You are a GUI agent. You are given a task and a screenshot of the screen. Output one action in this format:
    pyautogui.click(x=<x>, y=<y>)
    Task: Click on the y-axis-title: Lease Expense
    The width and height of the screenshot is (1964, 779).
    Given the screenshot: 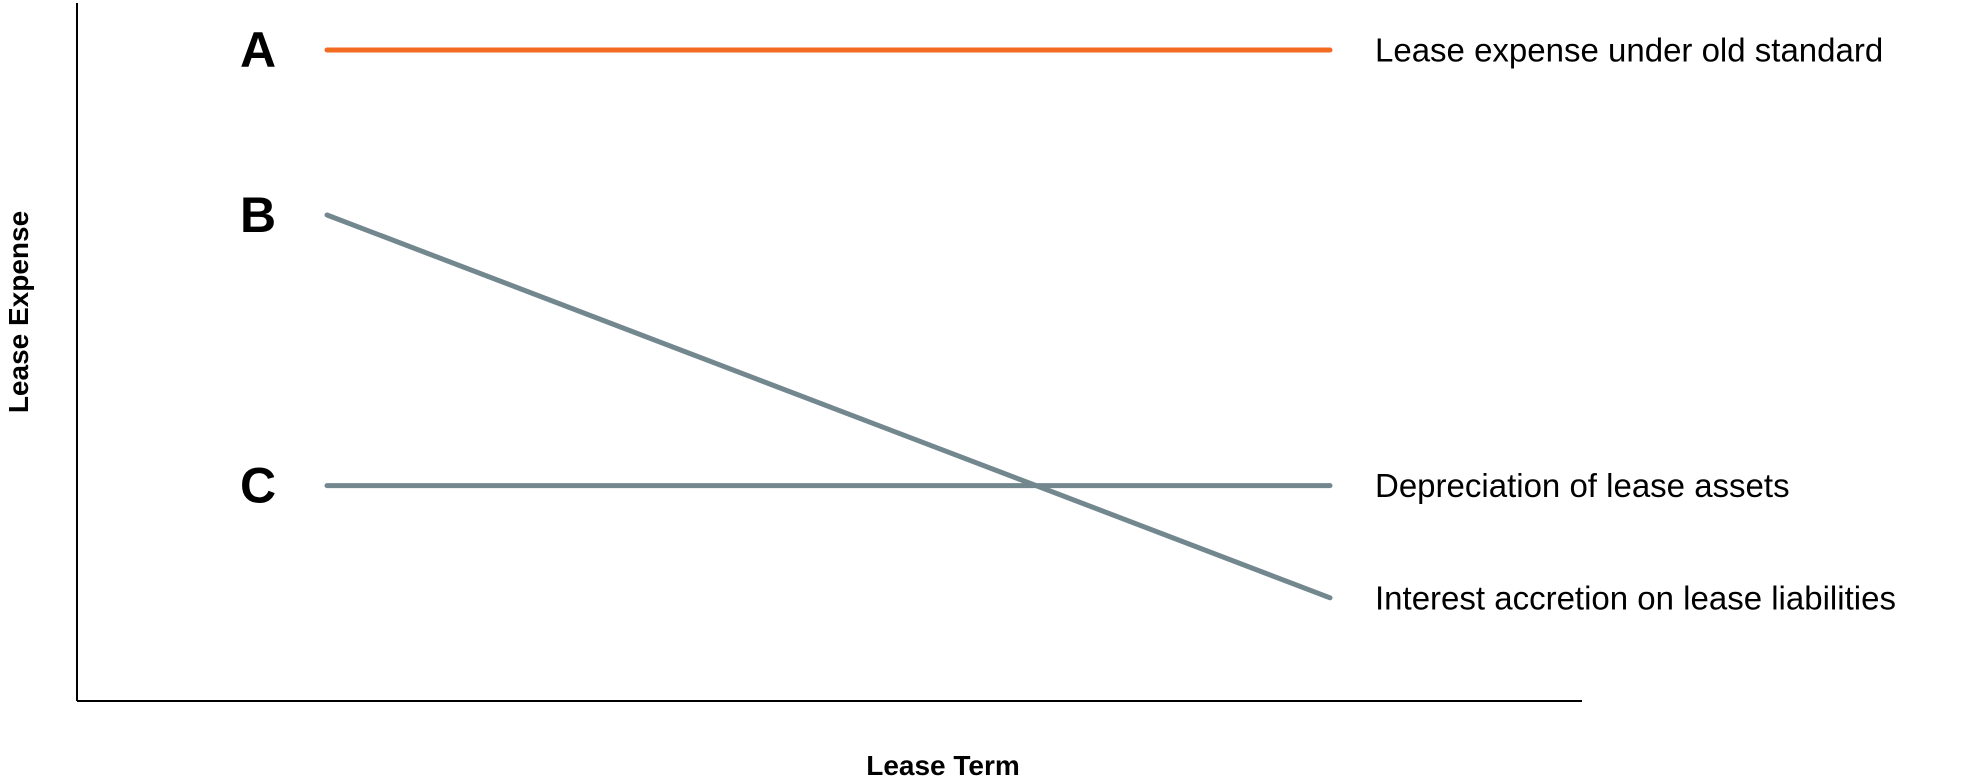 What is the action you would take?
    pyautogui.click(x=18, y=312)
    